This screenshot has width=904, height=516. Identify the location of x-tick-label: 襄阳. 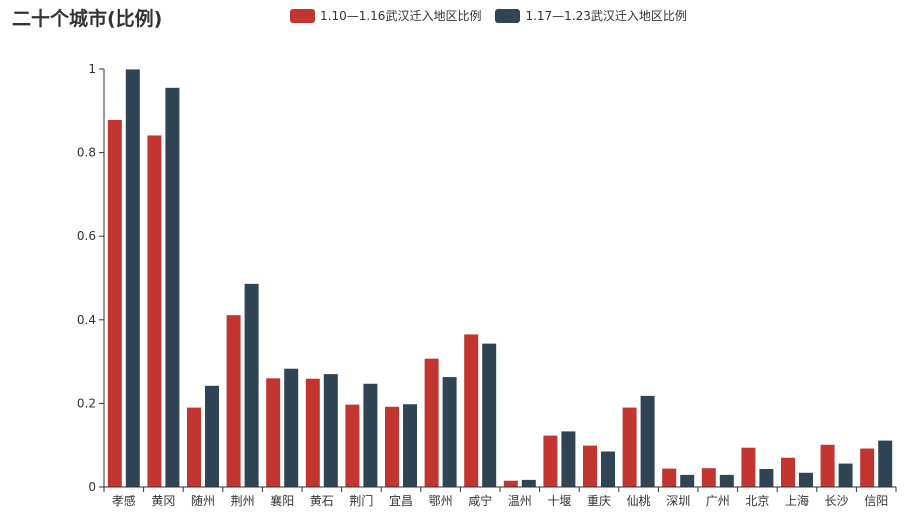
(282, 500).